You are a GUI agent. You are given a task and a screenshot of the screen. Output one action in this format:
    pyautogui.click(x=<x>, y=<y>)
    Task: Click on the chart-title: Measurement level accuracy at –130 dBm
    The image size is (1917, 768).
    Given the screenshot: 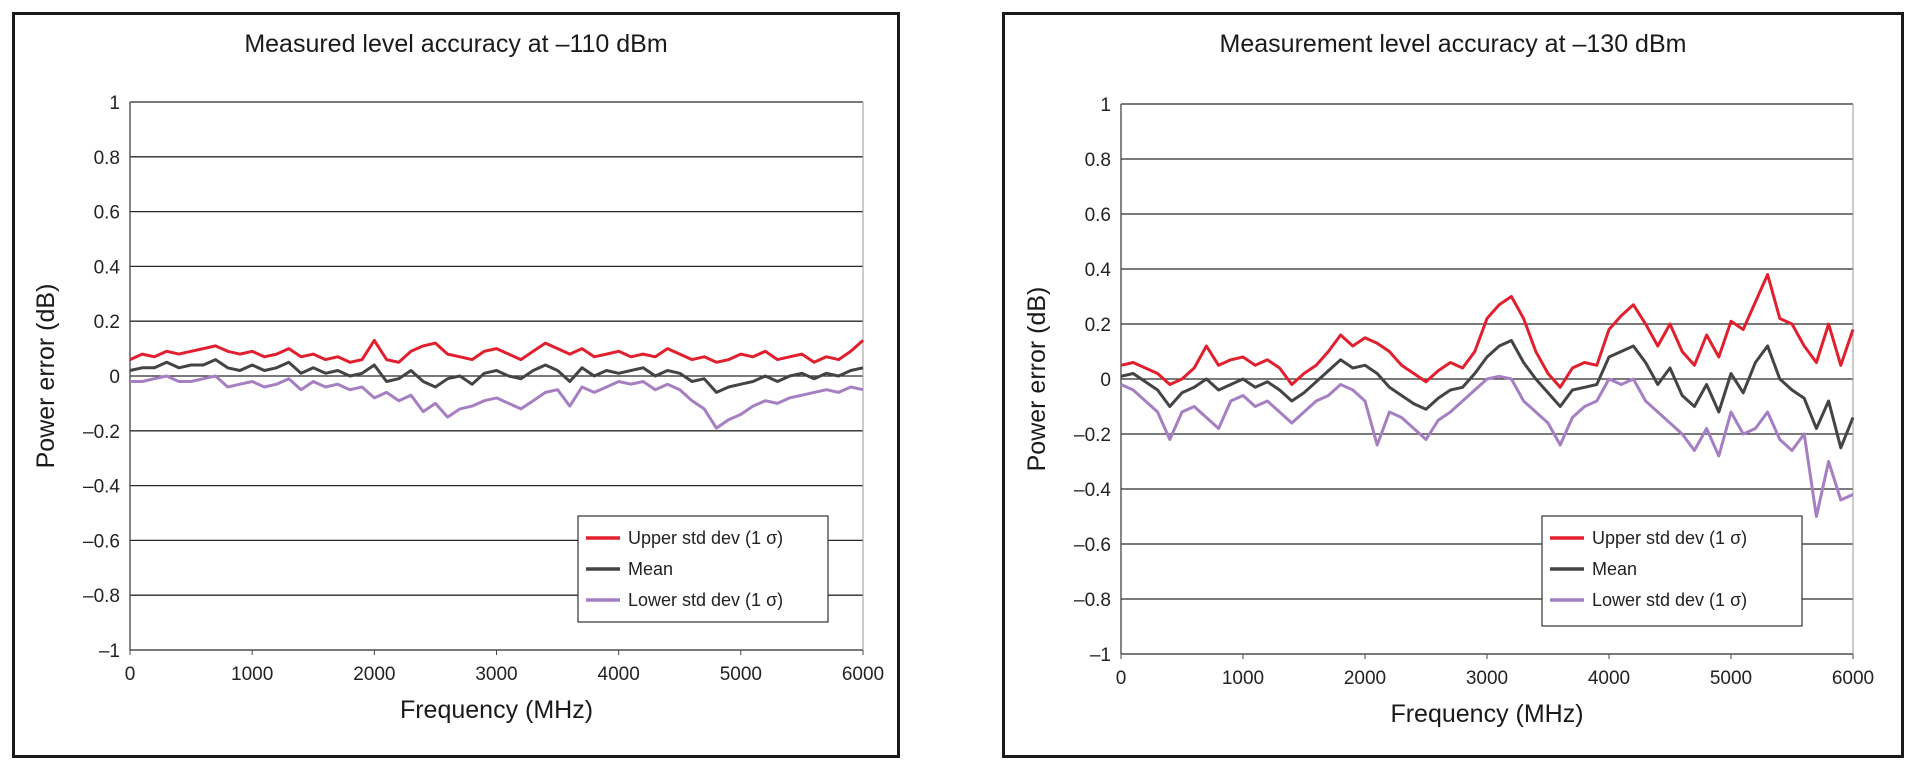 What is the action you would take?
    pyautogui.click(x=1453, y=44)
    